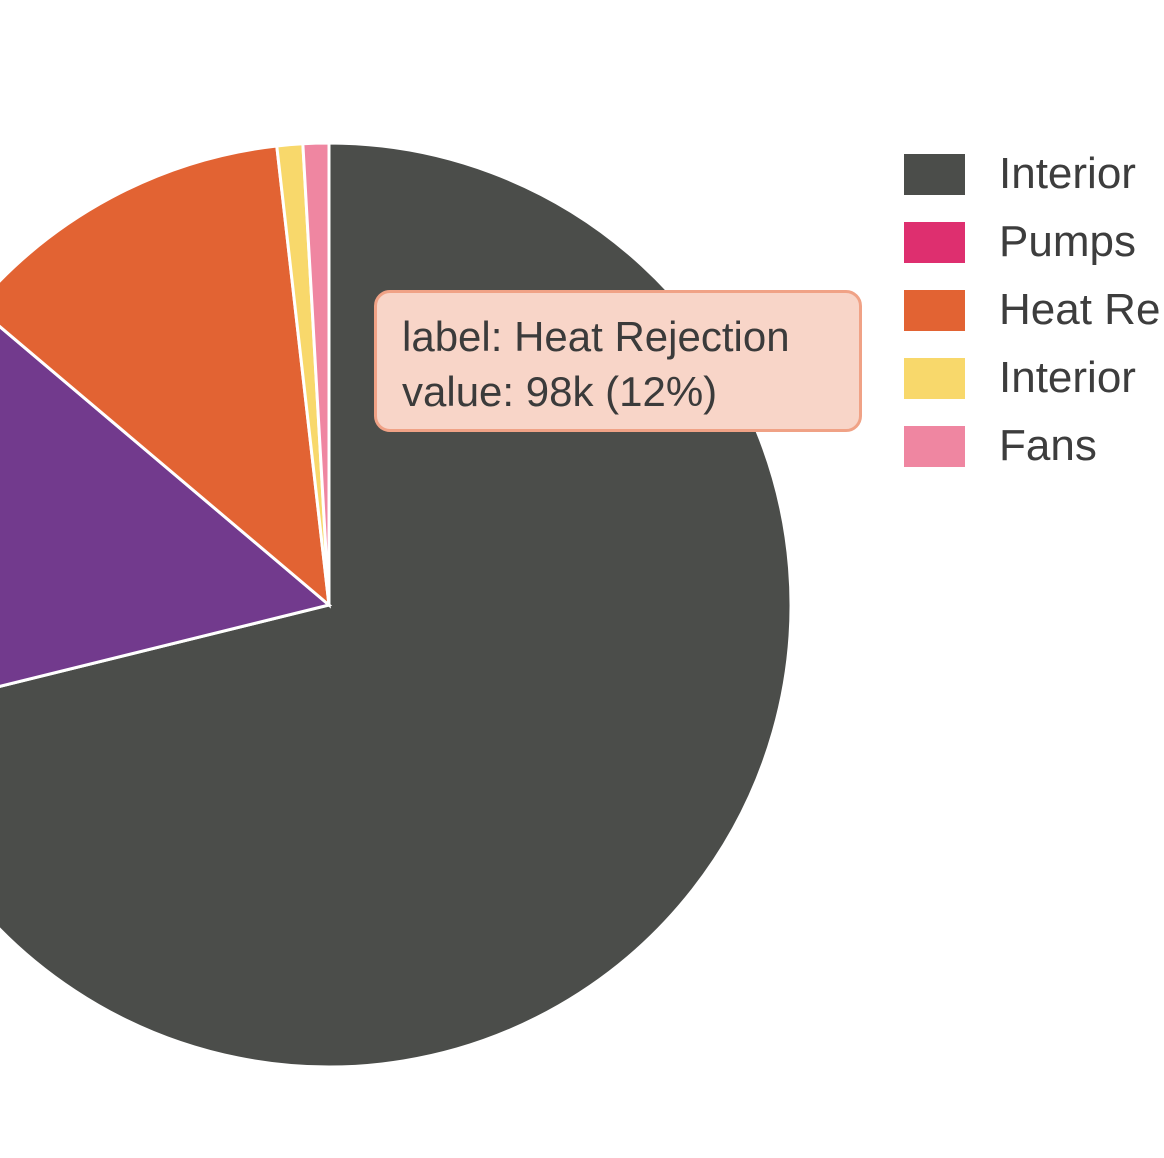 The height and width of the screenshot is (1158, 1164). I want to click on tooltip-label-prefix: label:, so click(452, 336).